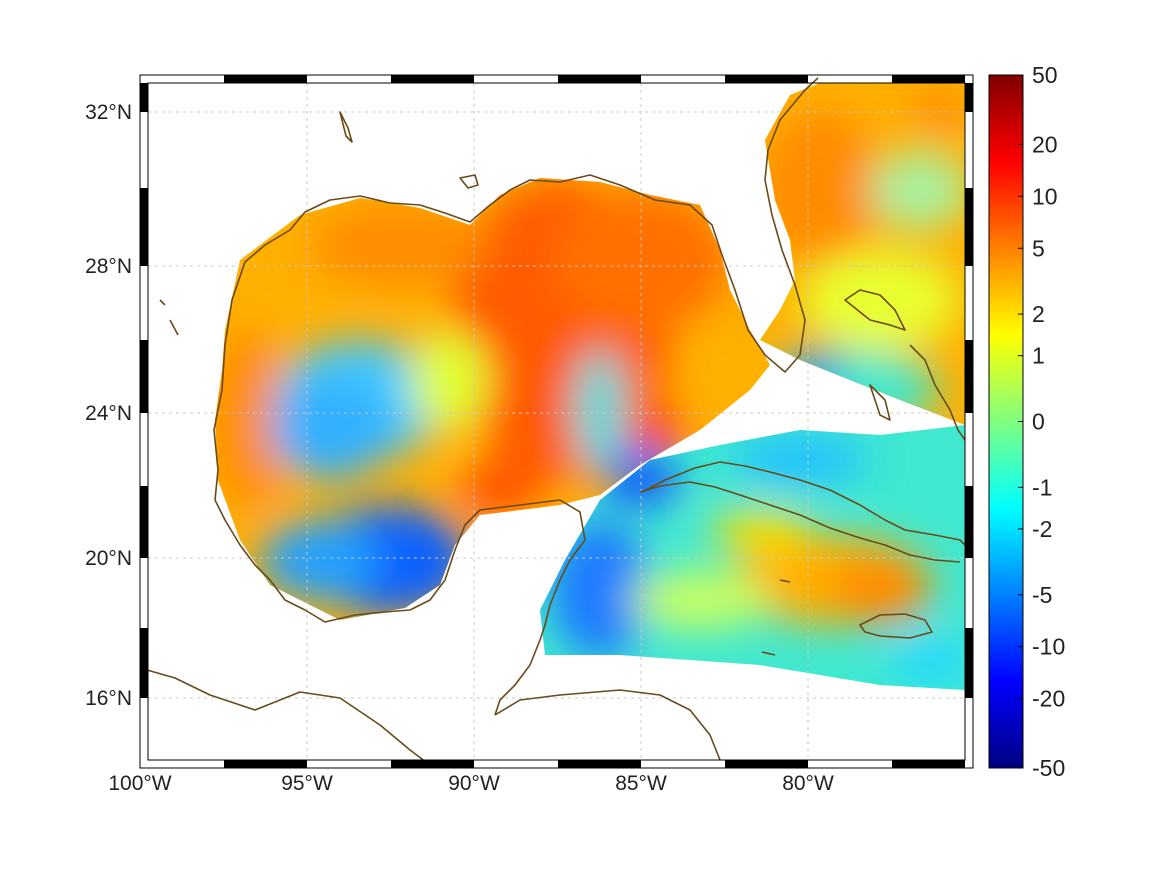 This screenshot has height=875, width=1167. I want to click on x-tick-label: 90°W, so click(474, 783).